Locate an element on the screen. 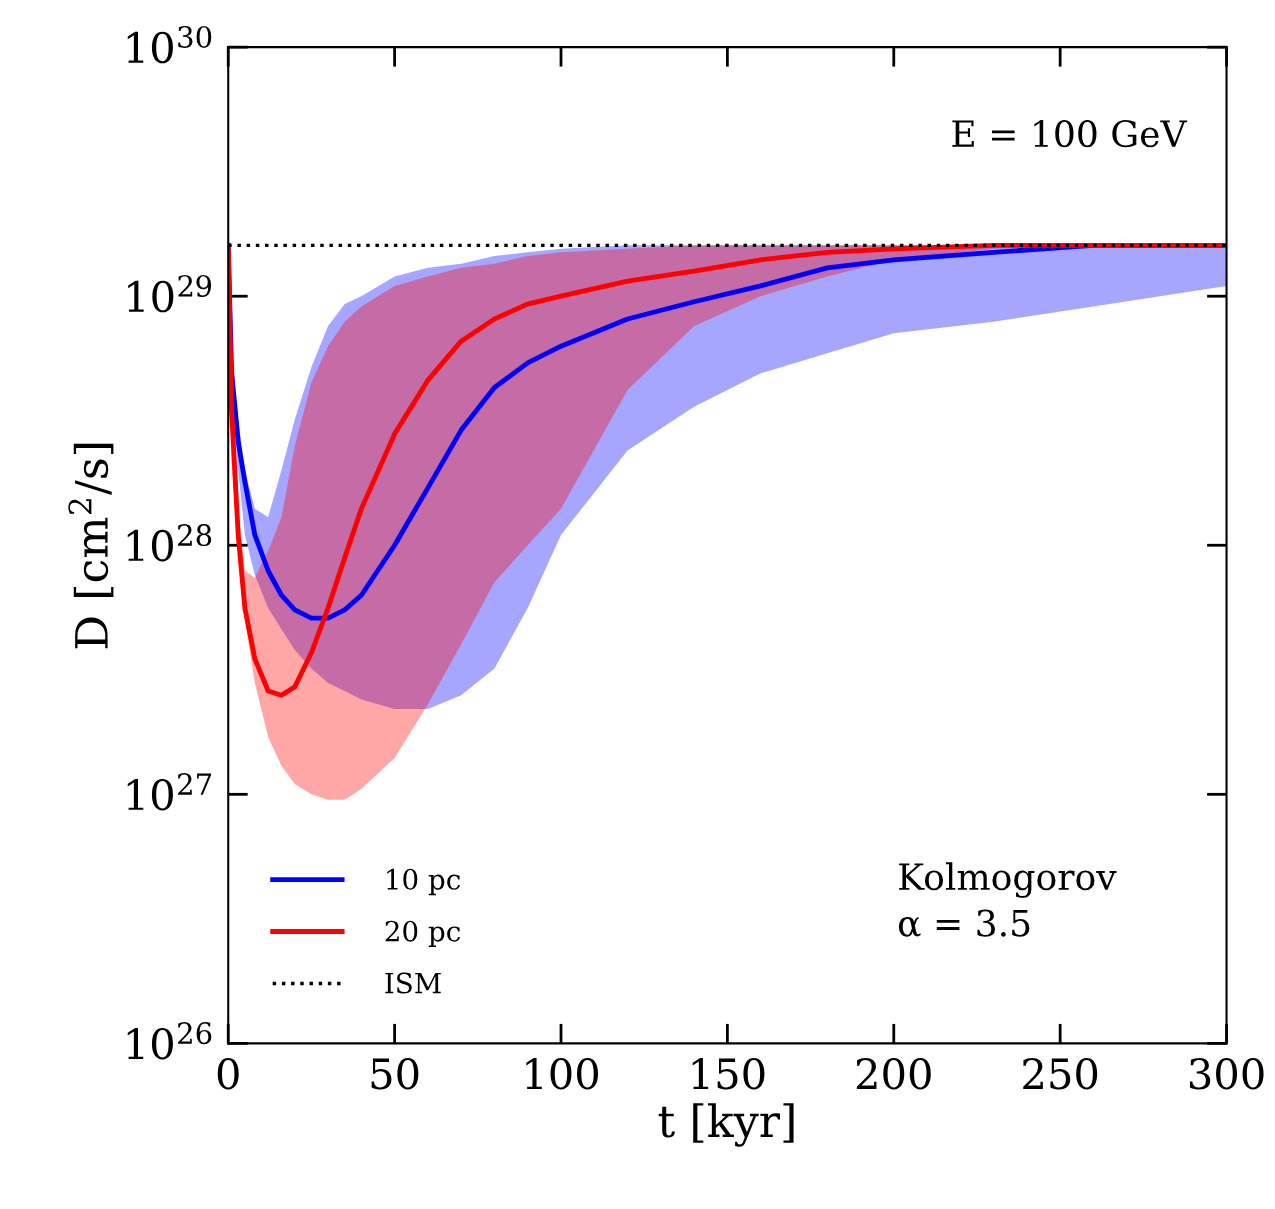  x-tick-label: 300 is located at coordinates (1226, 1073).